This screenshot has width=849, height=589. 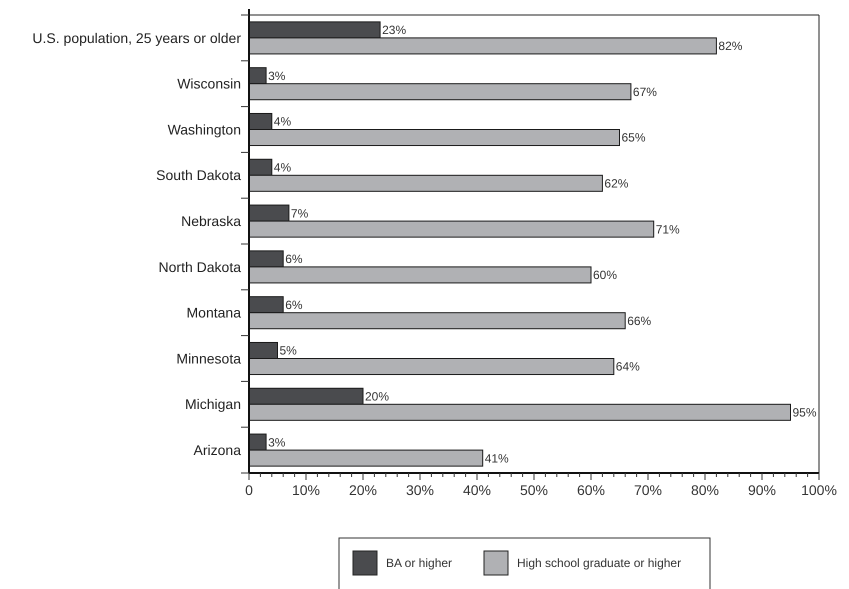 What do you see at coordinates (477, 490) in the screenshot?
I see `x-tick-label: 40%` at bounding box center [477, 490].